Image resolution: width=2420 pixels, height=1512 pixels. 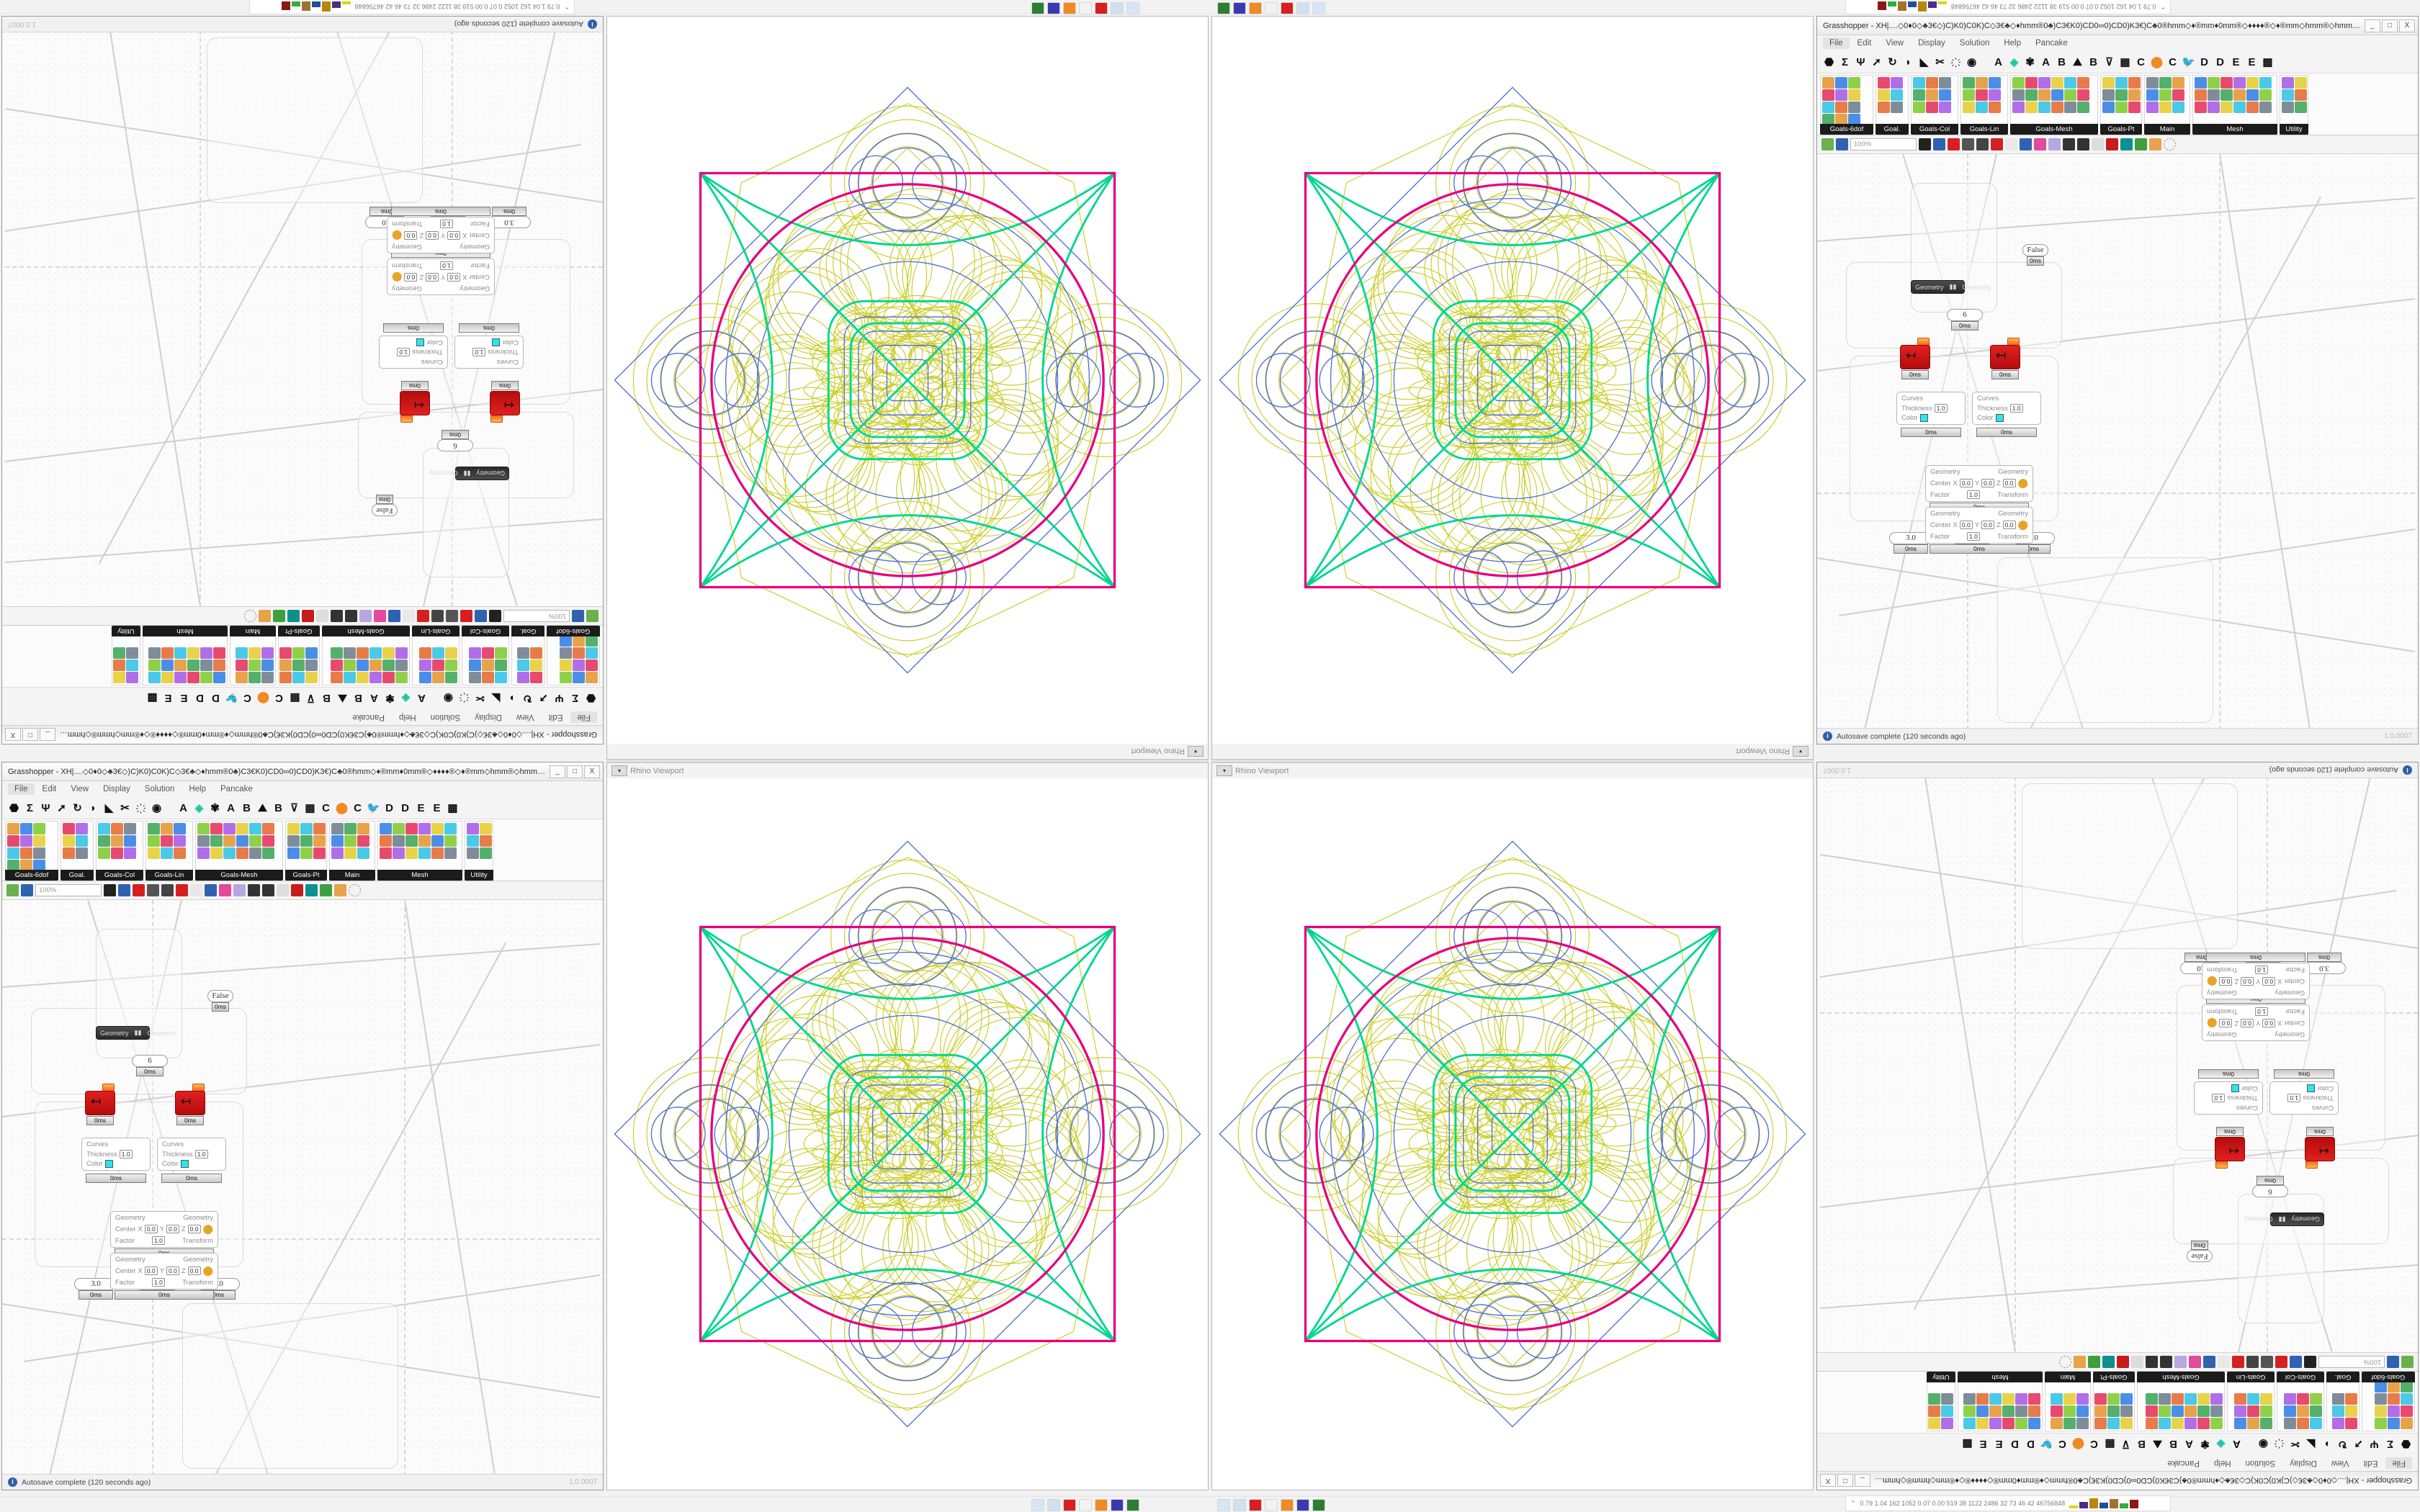 I want to click on hex-icon: ⬣, so click(x=2406, y=1444).